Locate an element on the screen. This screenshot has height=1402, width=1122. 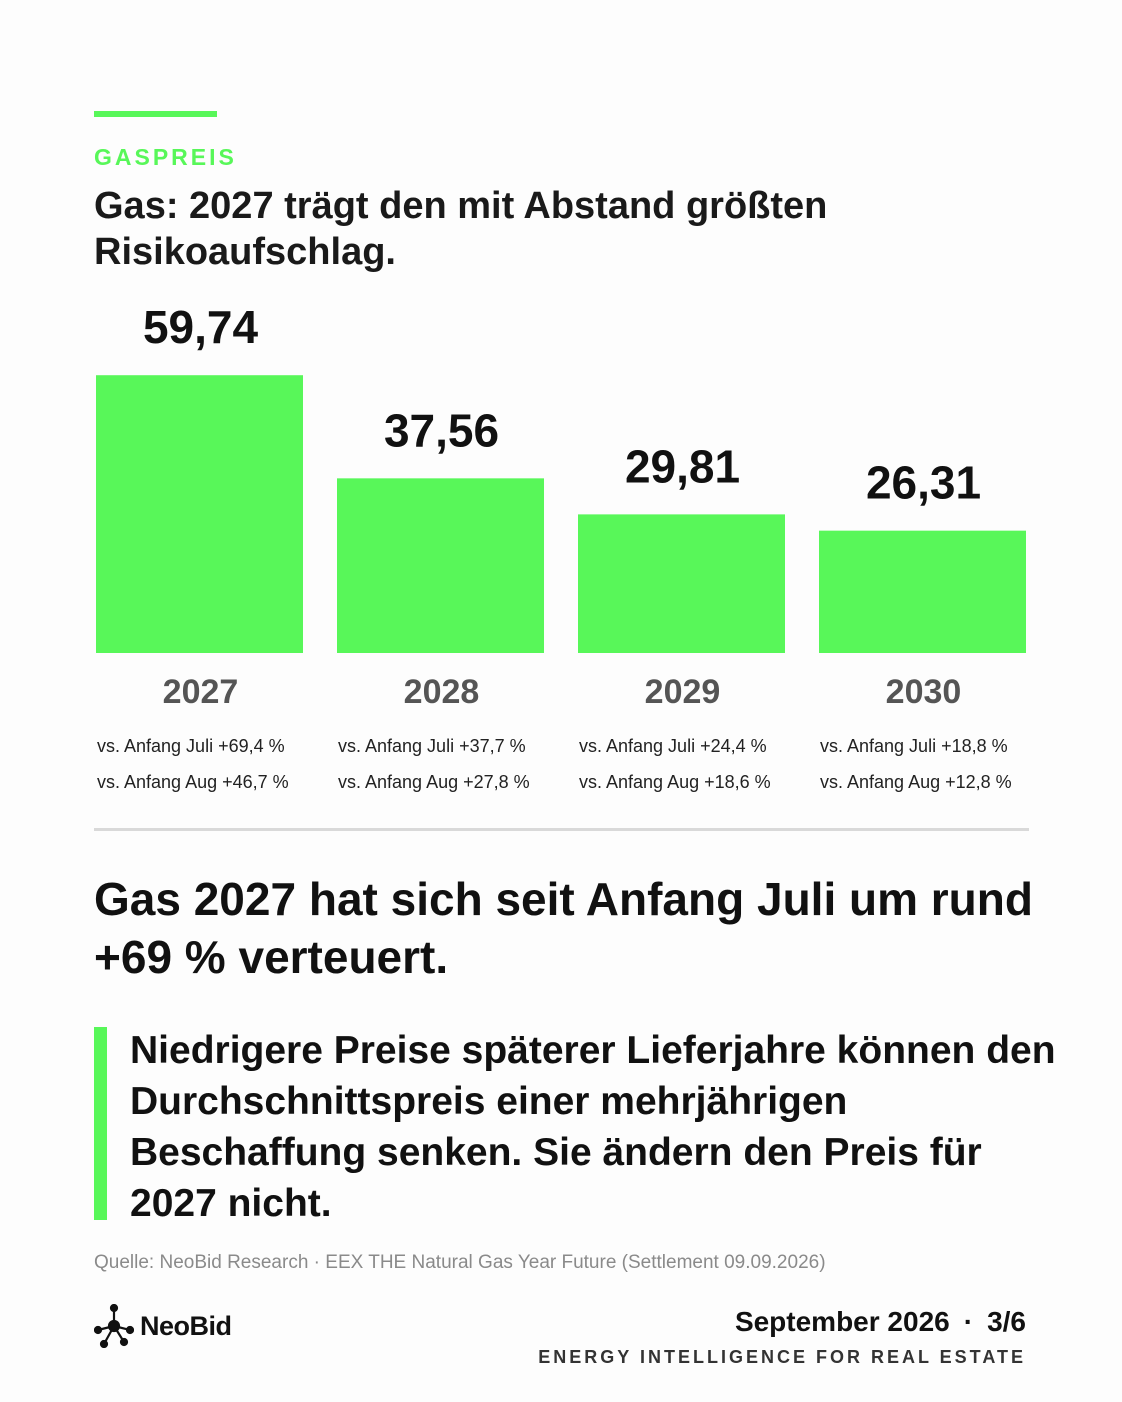
date-page-line: September 2026 · 3/6 is located at coordinates (880, 1322).